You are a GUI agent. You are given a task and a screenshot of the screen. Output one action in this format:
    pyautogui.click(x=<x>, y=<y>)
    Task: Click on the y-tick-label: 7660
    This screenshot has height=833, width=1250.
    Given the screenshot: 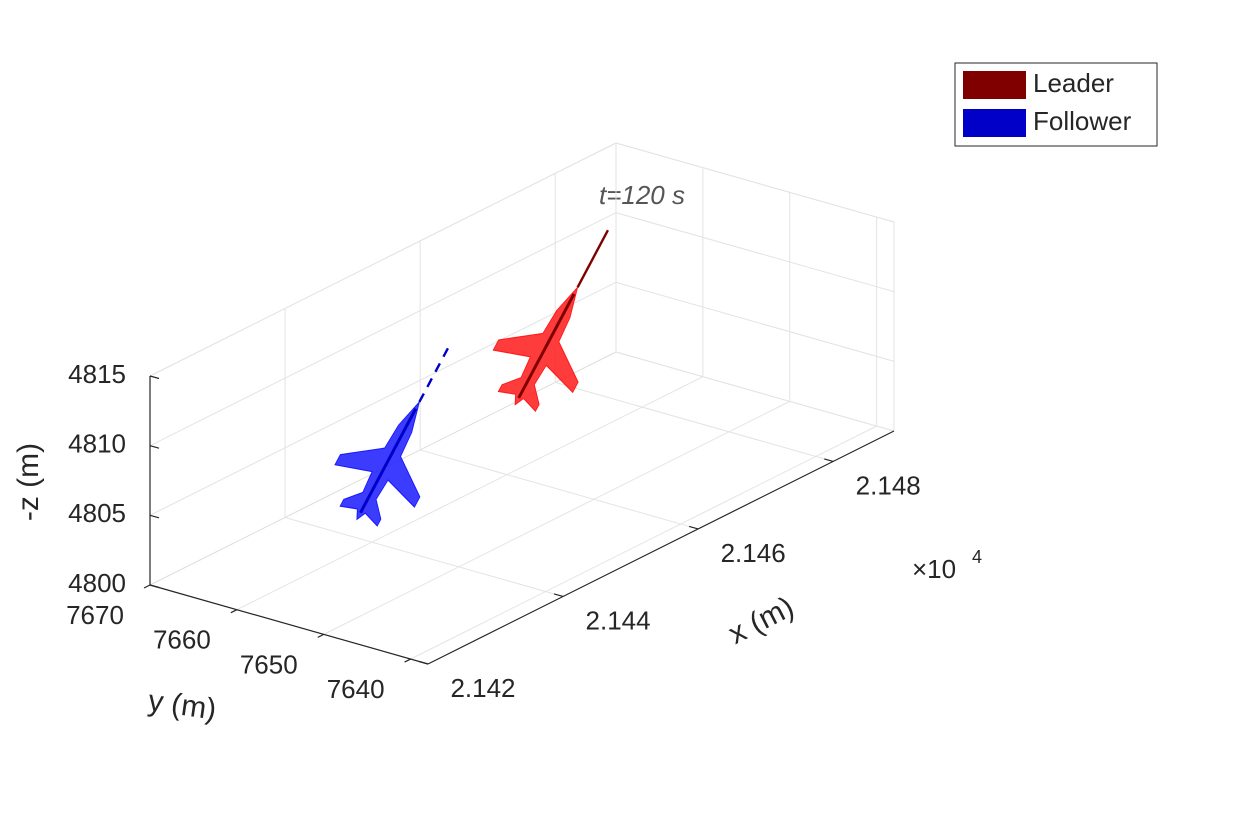 What is the action you would take?
    pyautogui.click(x=182, y=640)
    